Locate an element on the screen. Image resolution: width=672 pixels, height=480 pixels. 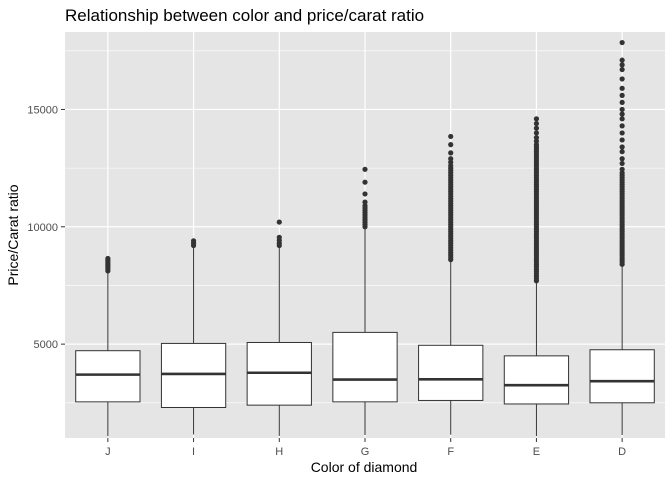
y-tick-label: 10000 is located at coordinates (42, 228).